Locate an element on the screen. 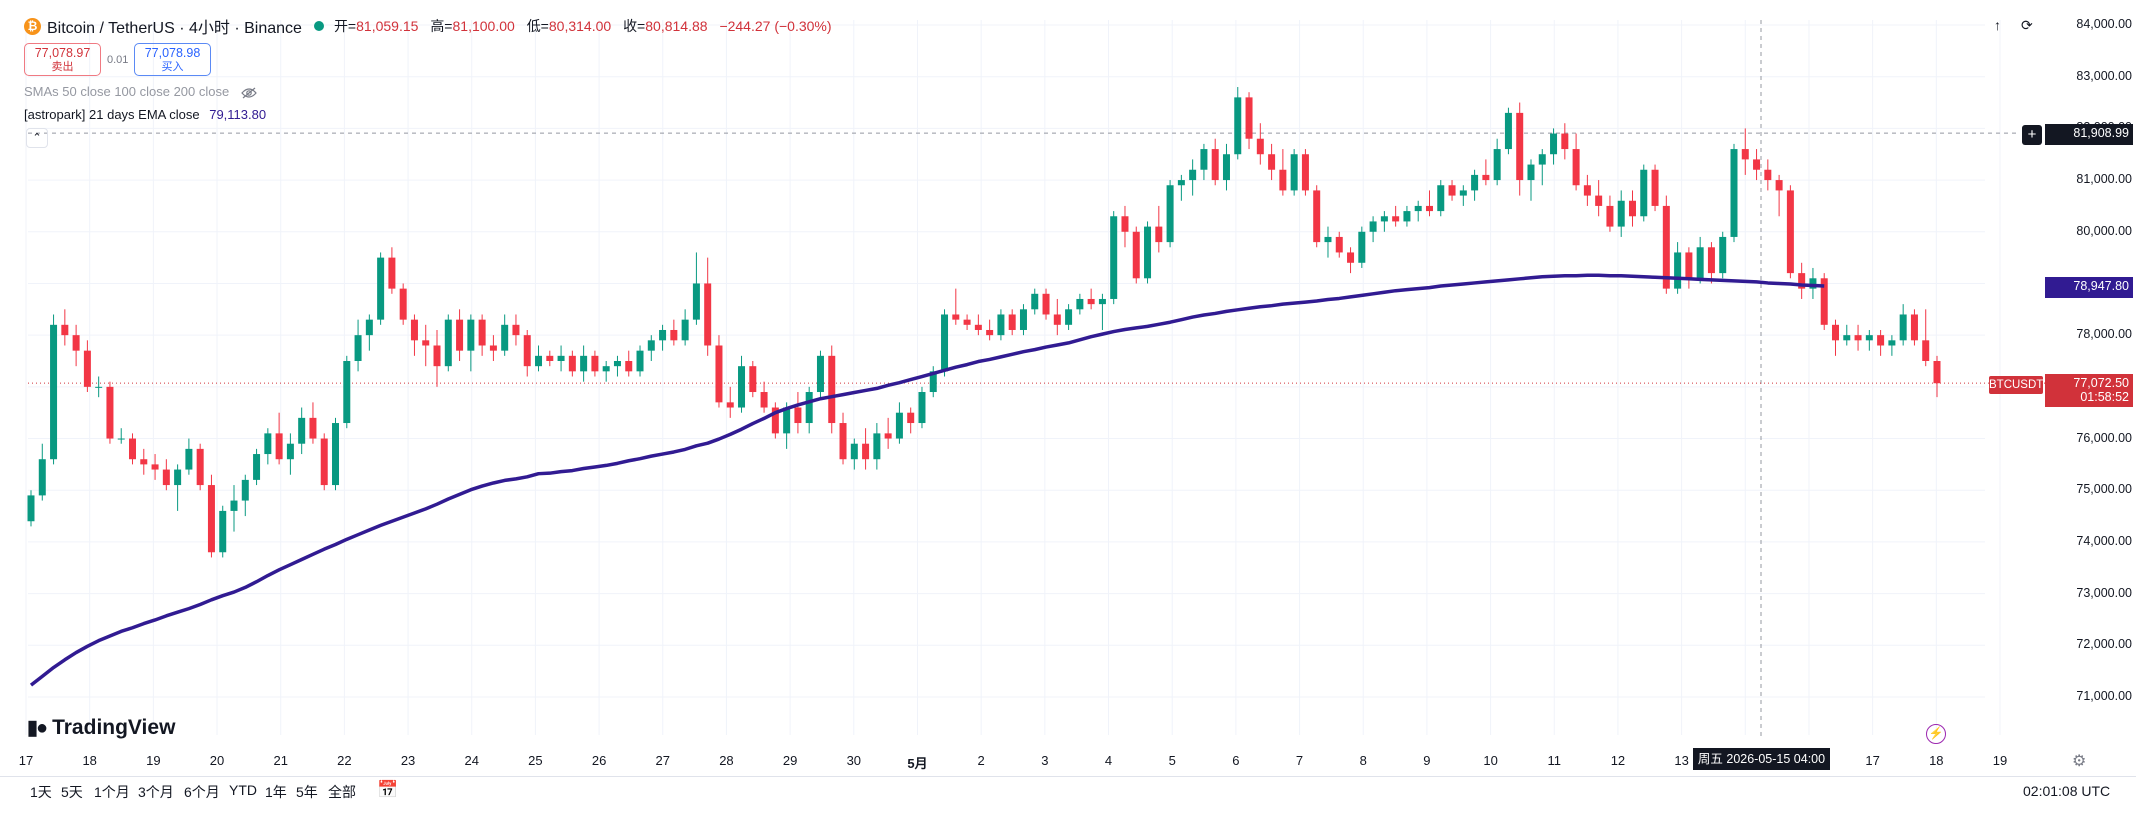  range-button: 1个月 is located at coordinates (112, 792).